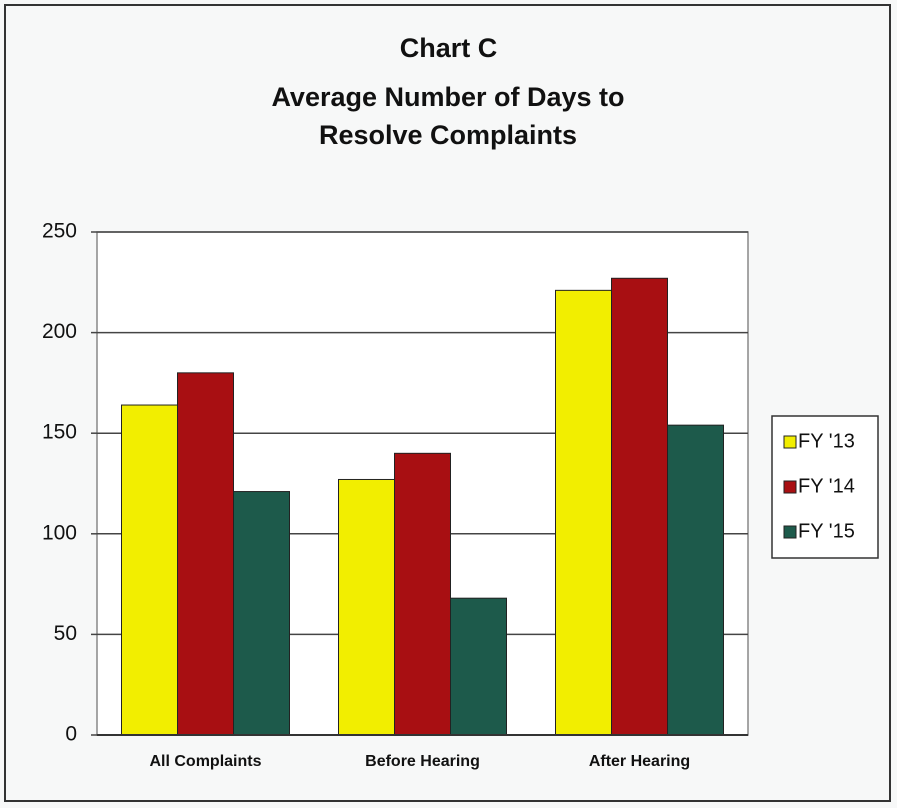  I want to click on y-tick-label: 100, so click(59, 532).